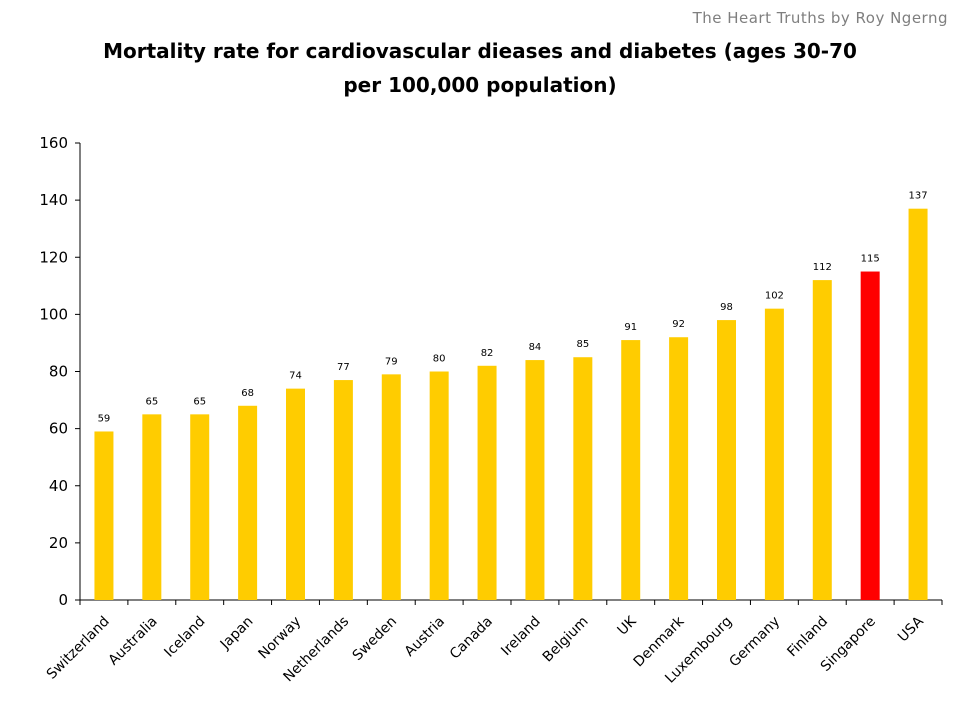 The image size is (960, 720). I want to click on data-label: 115, so click(870, 259).